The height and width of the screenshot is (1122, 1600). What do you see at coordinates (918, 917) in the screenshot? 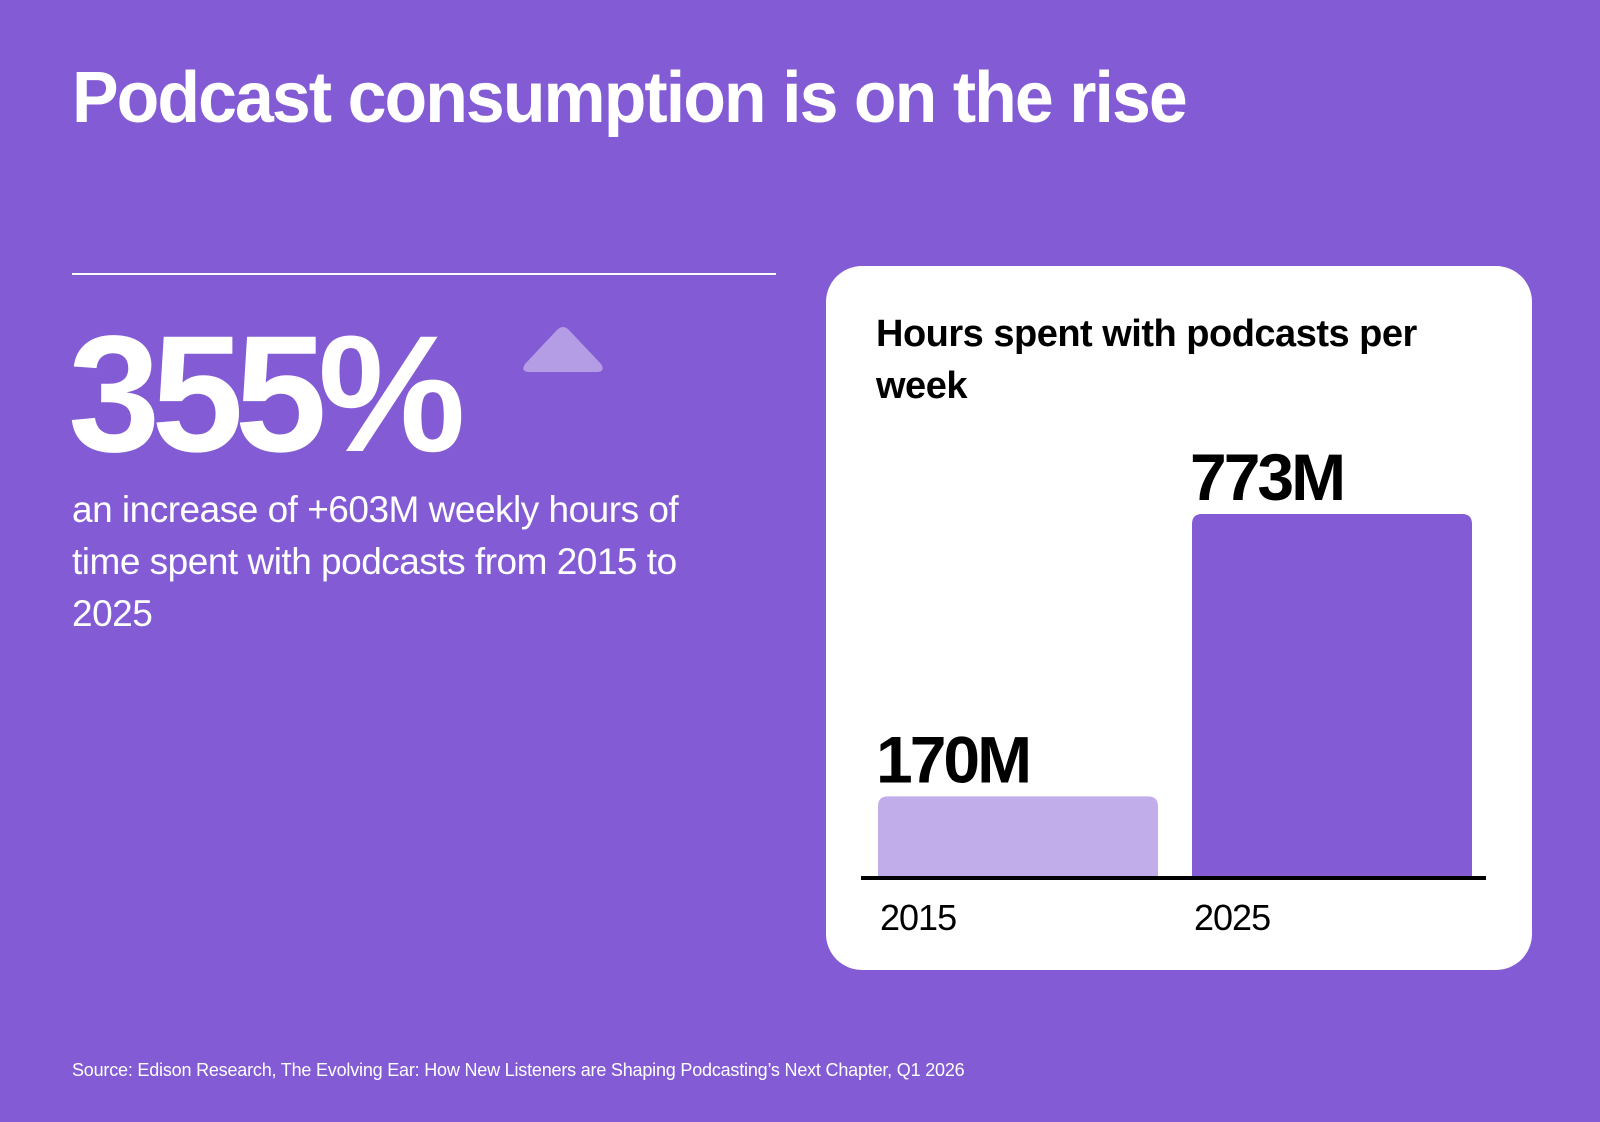
I see `x-tick-label-2015: 2015` at bounding box center [918, 917].